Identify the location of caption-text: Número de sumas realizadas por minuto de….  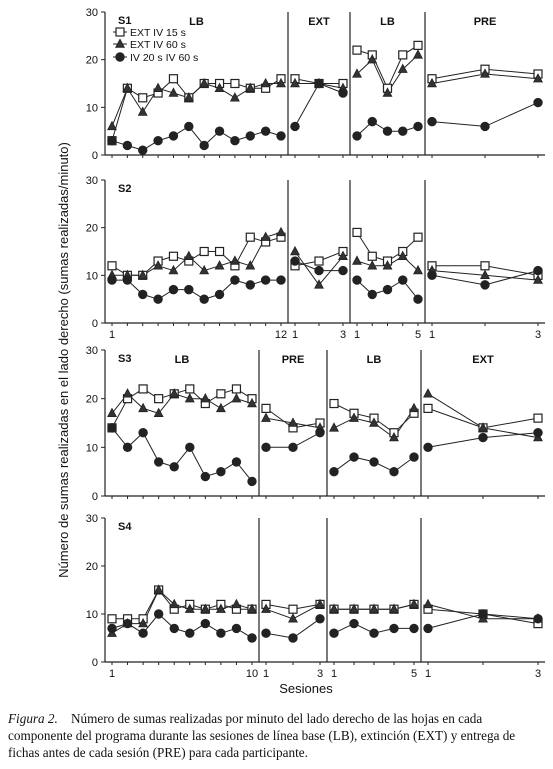
(262, 735).